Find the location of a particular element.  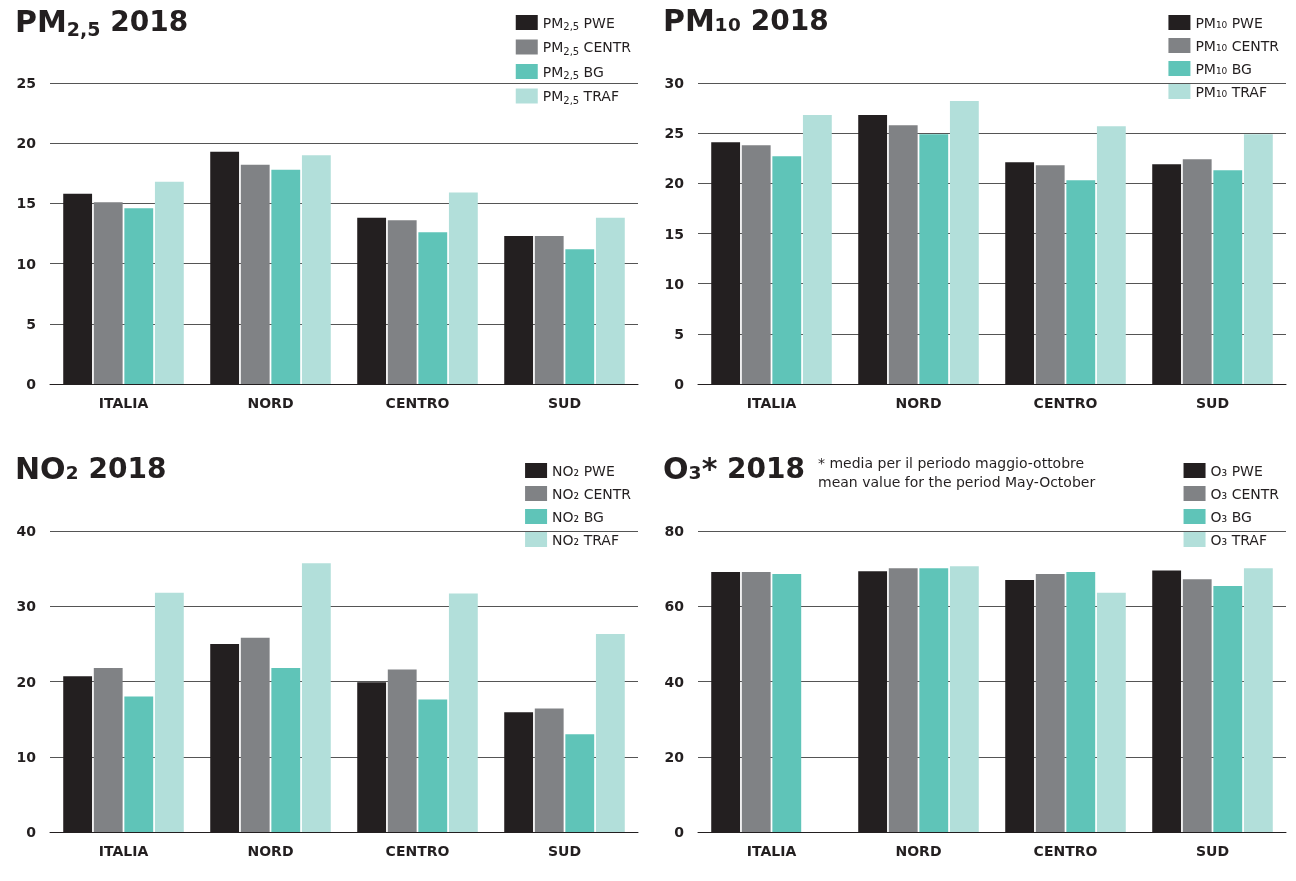

chart-title: O₃* 2018 is located at coordinates (734, 468).